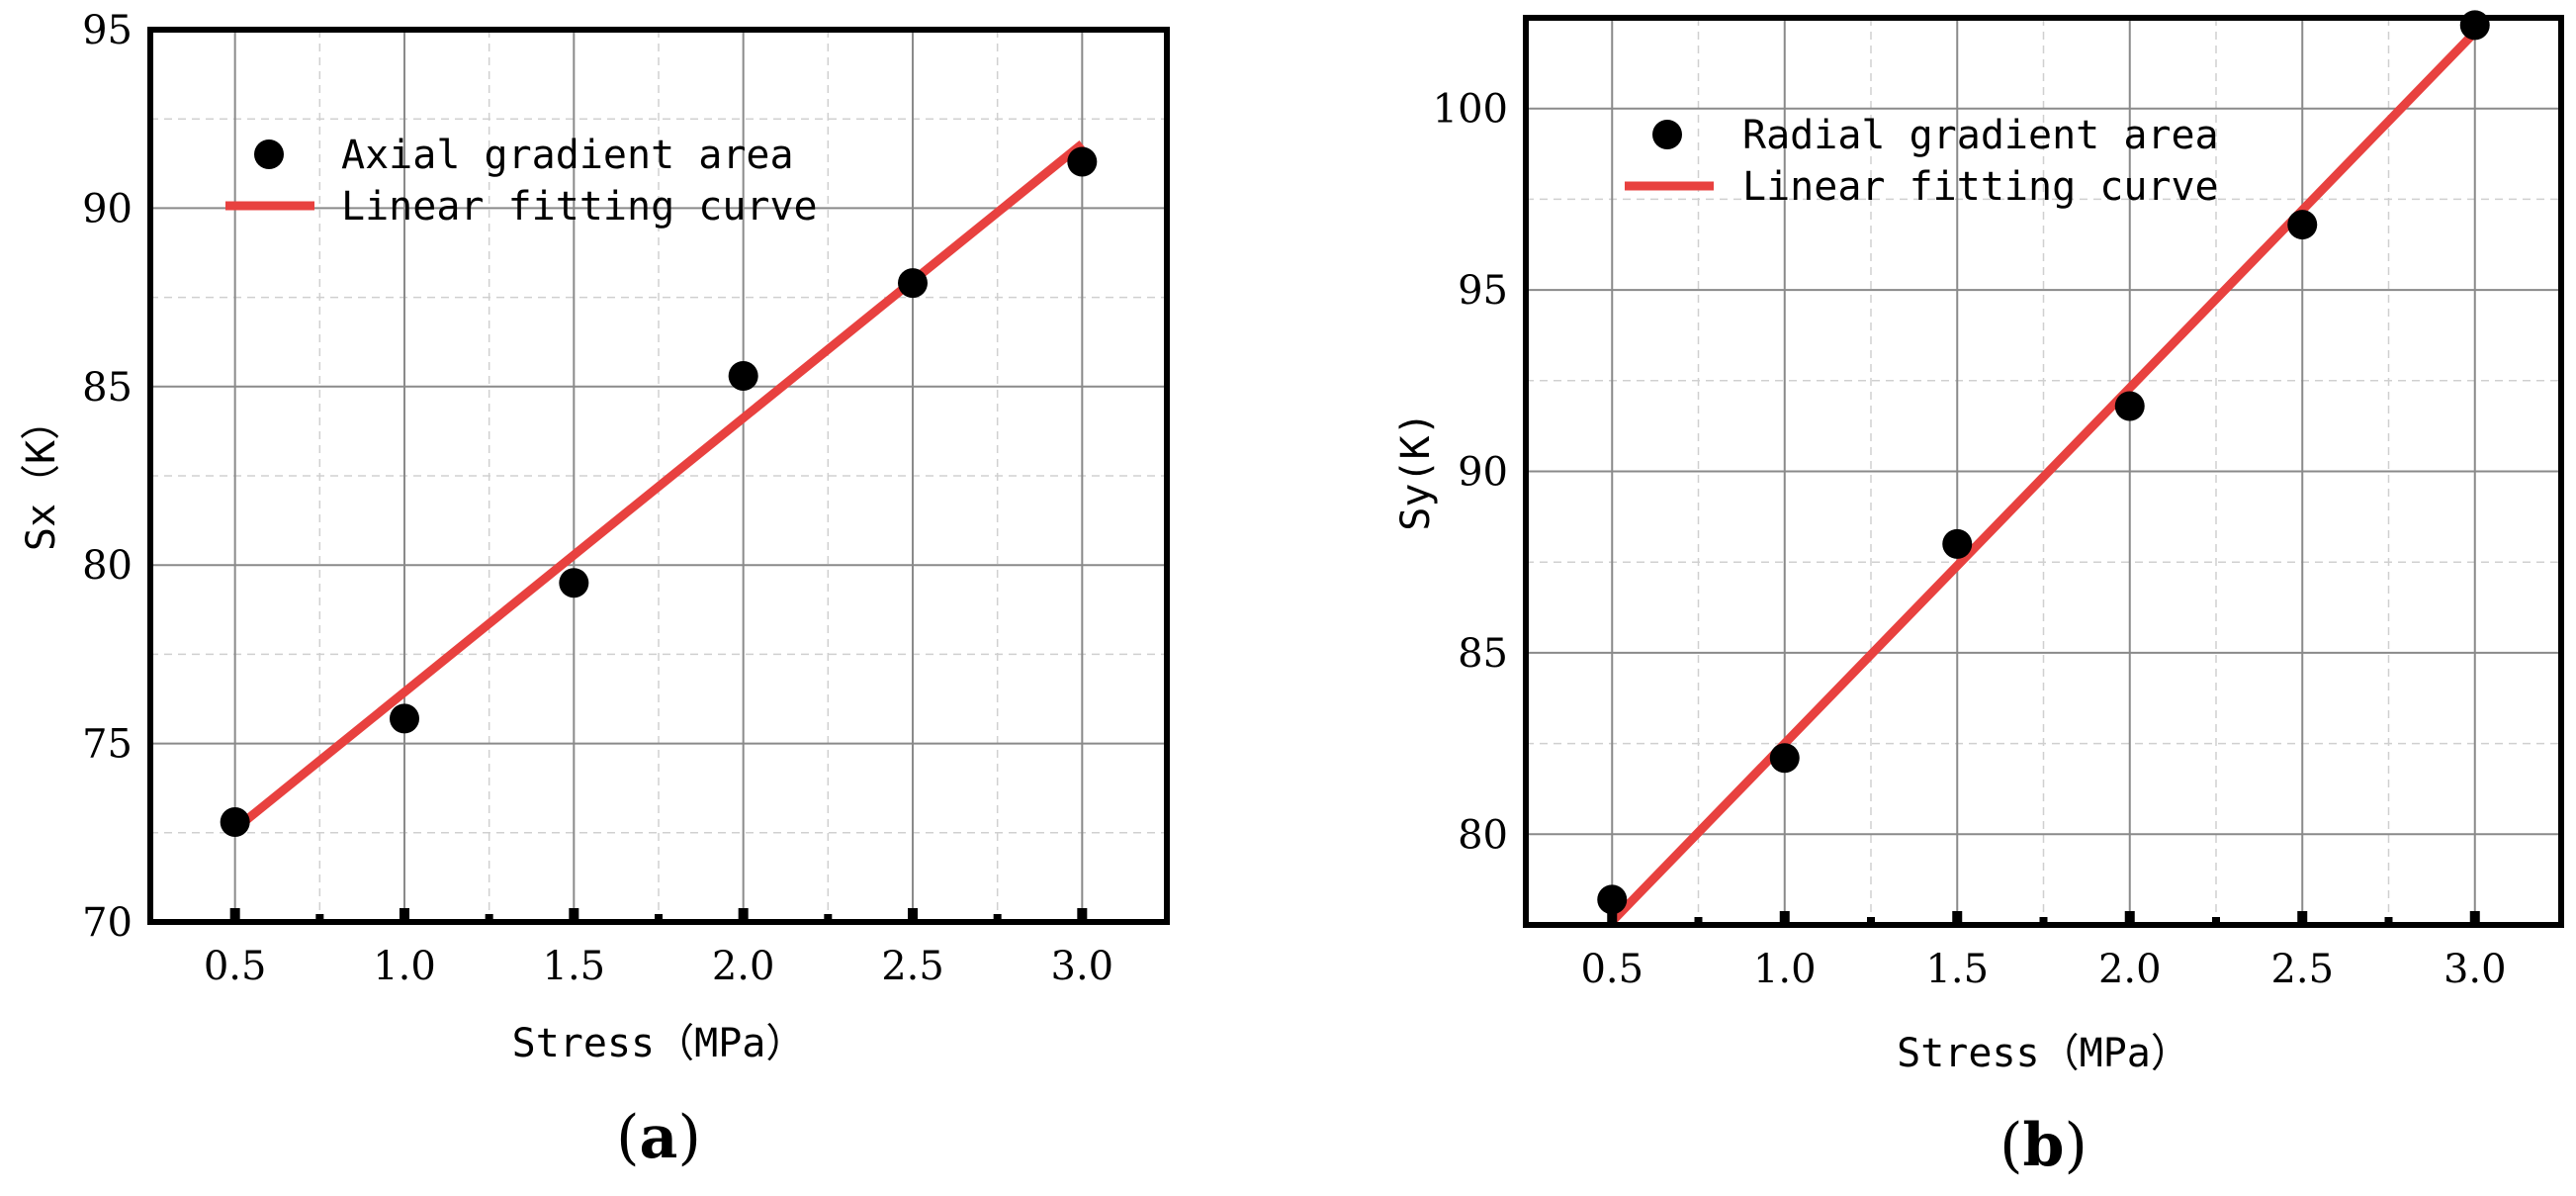 The image size is (2576, 1196). I want to click on panel-label: (a), so click(658, 1138).